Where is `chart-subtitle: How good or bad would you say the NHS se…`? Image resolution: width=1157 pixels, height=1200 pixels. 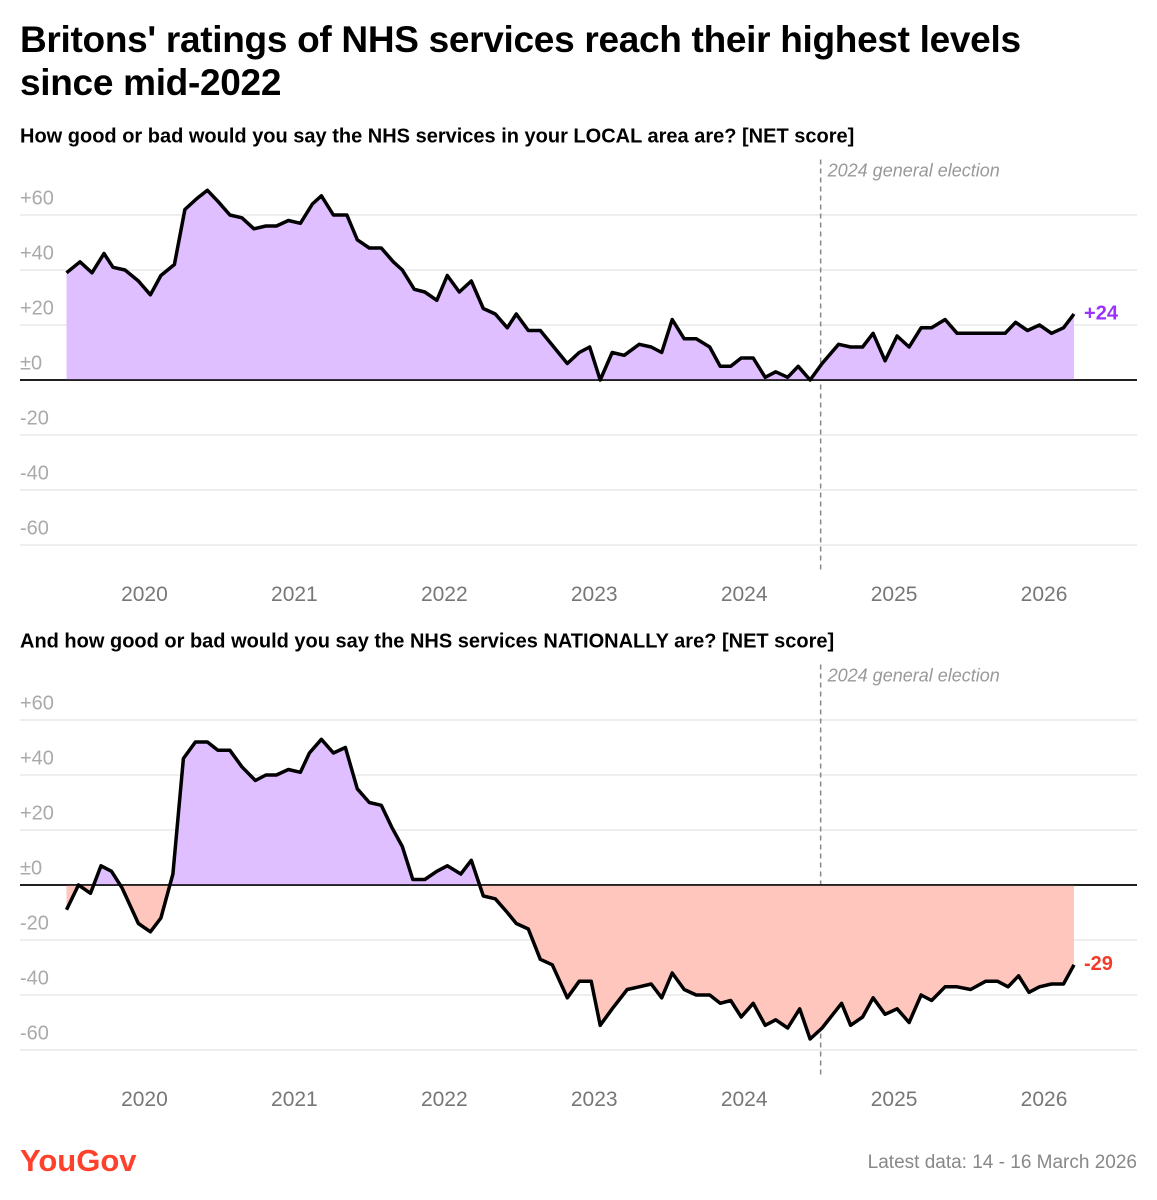 chart-subtitle: How good or bad would you say the NHS se… is located at coordinates (437, 136).